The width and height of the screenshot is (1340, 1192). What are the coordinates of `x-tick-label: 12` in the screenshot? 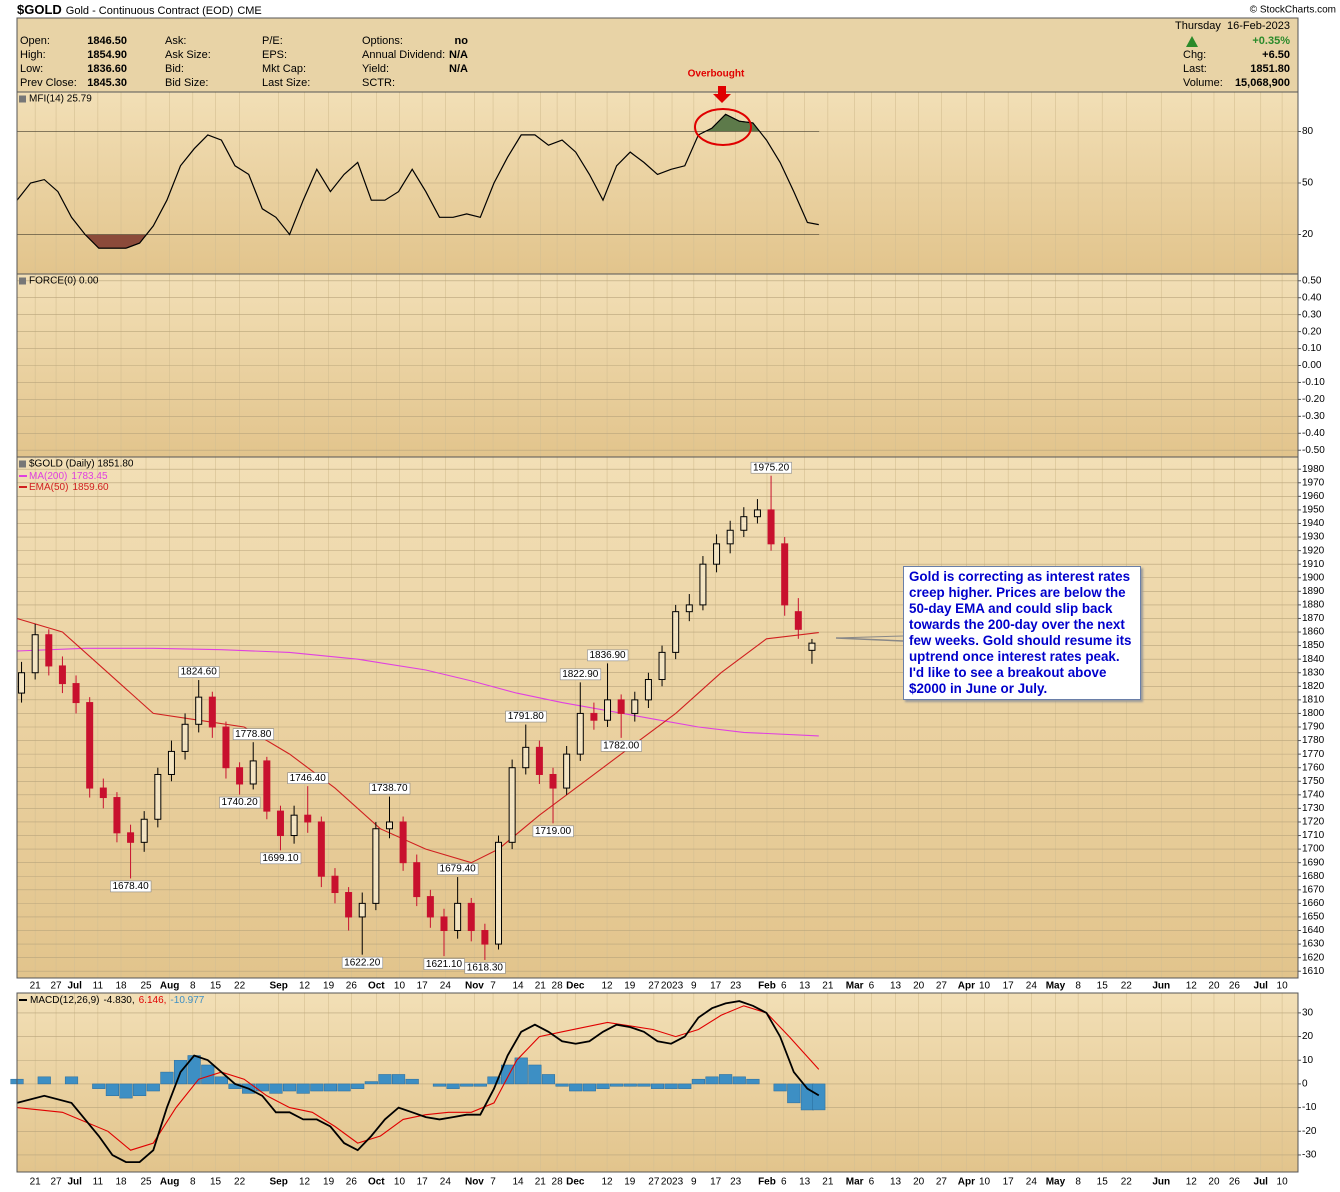 It's located at (608, 1182).